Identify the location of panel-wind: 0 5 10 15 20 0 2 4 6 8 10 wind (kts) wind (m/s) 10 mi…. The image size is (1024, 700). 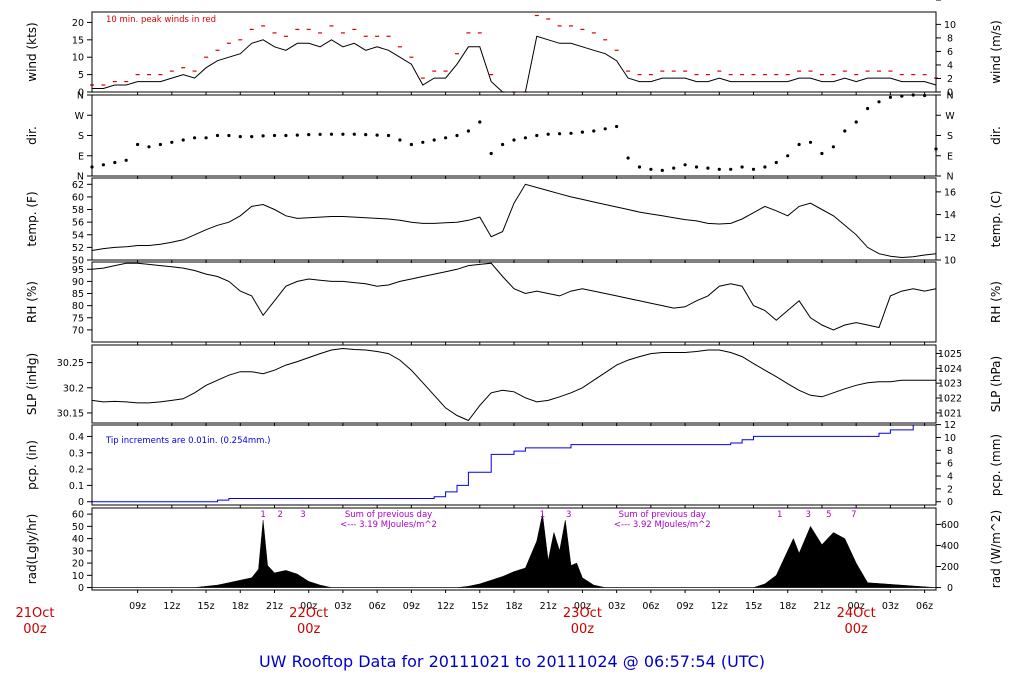
(514, 55).